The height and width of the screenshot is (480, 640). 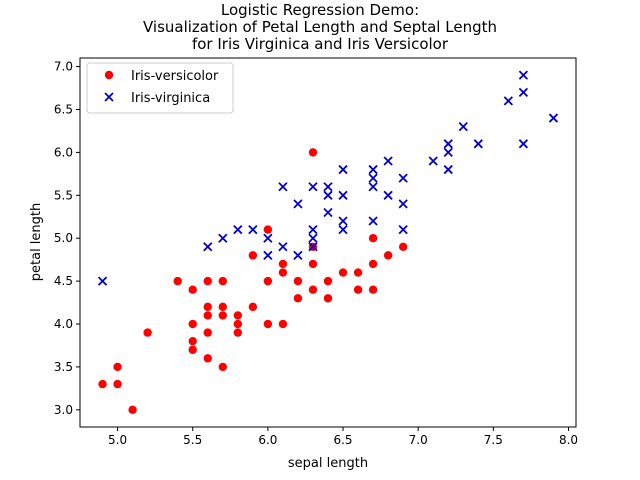 What do you see at coordinates (342, 440) in the screenshot?
I see `x-tick-label: 6.5` at bounding box center [342, 440].